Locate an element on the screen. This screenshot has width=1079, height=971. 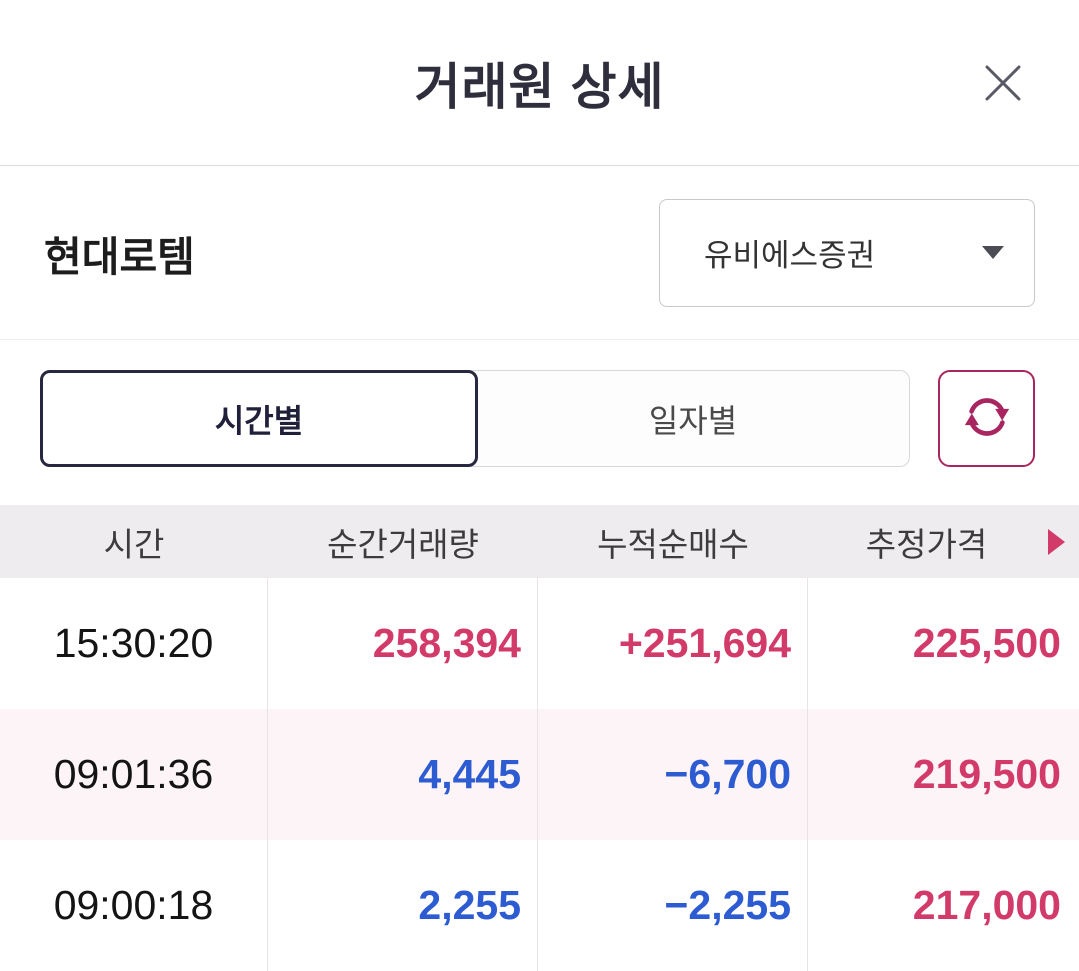
broker-dropdown-value: 유비에스증권 is located at coordinates (790, 255).